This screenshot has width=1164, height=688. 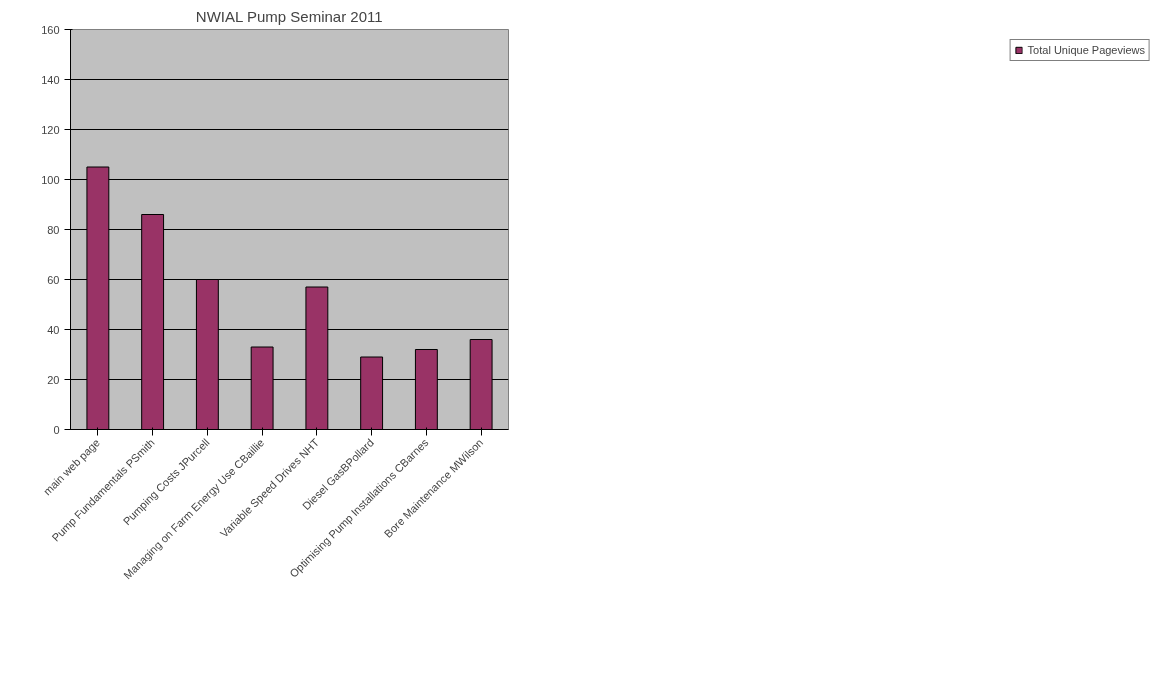 I want to click on legend-label: Total Unique Pageviews, so click(x=1086, y=50).